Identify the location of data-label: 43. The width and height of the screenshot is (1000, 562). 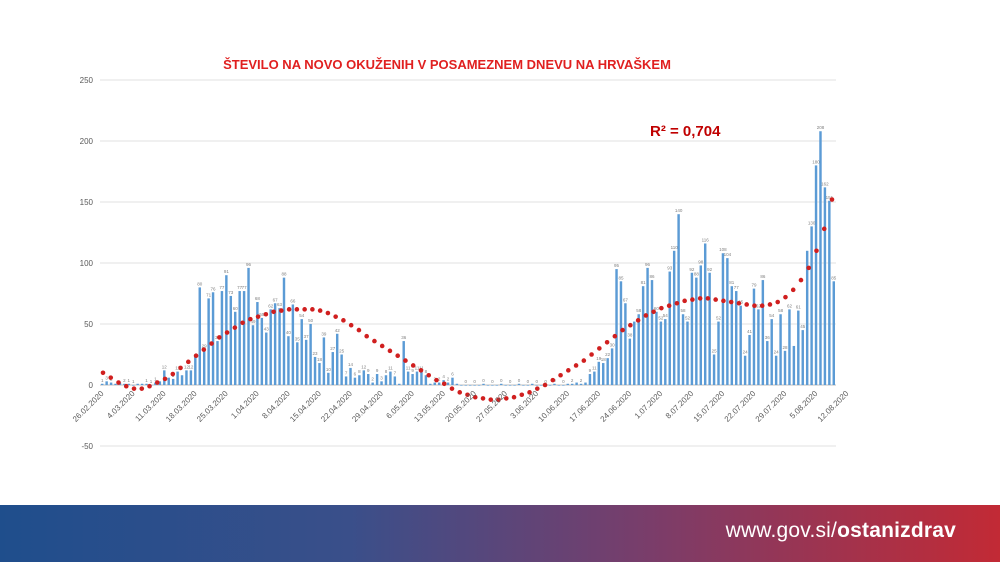
(267, 329).